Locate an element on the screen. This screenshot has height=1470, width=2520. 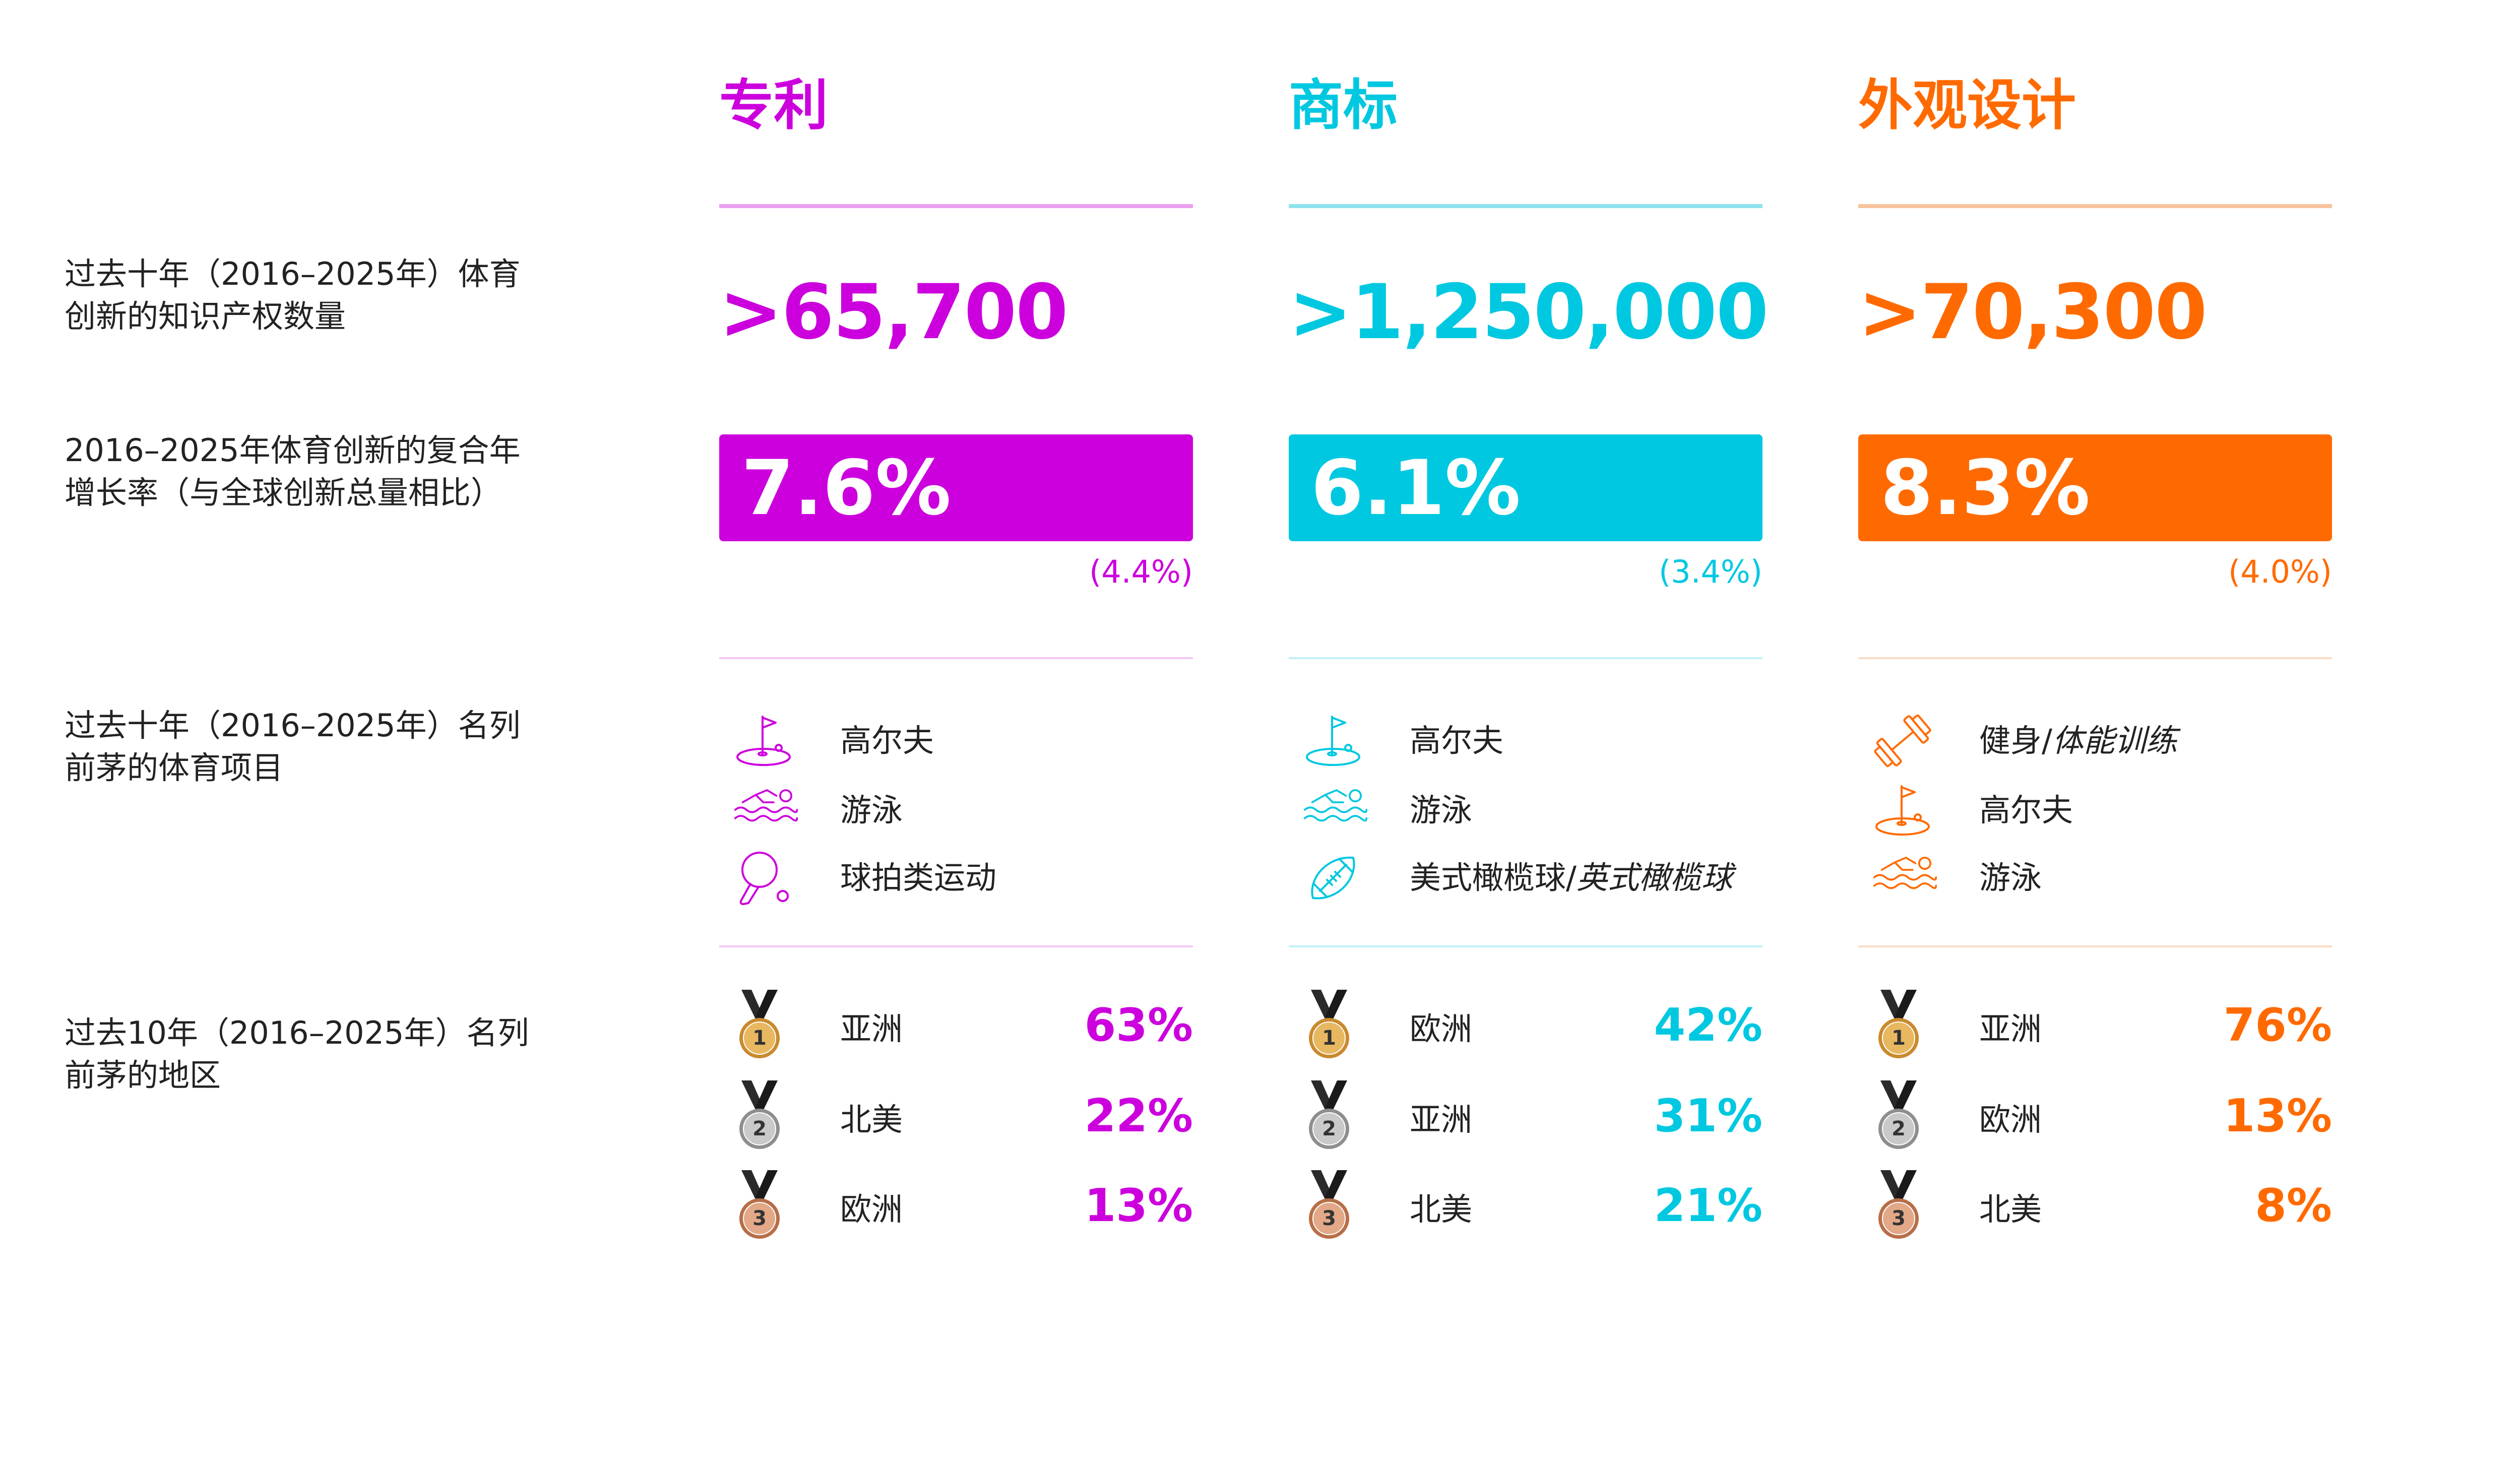
global-cagr-value: (3.4%) is located at coordinates (1710, 572).